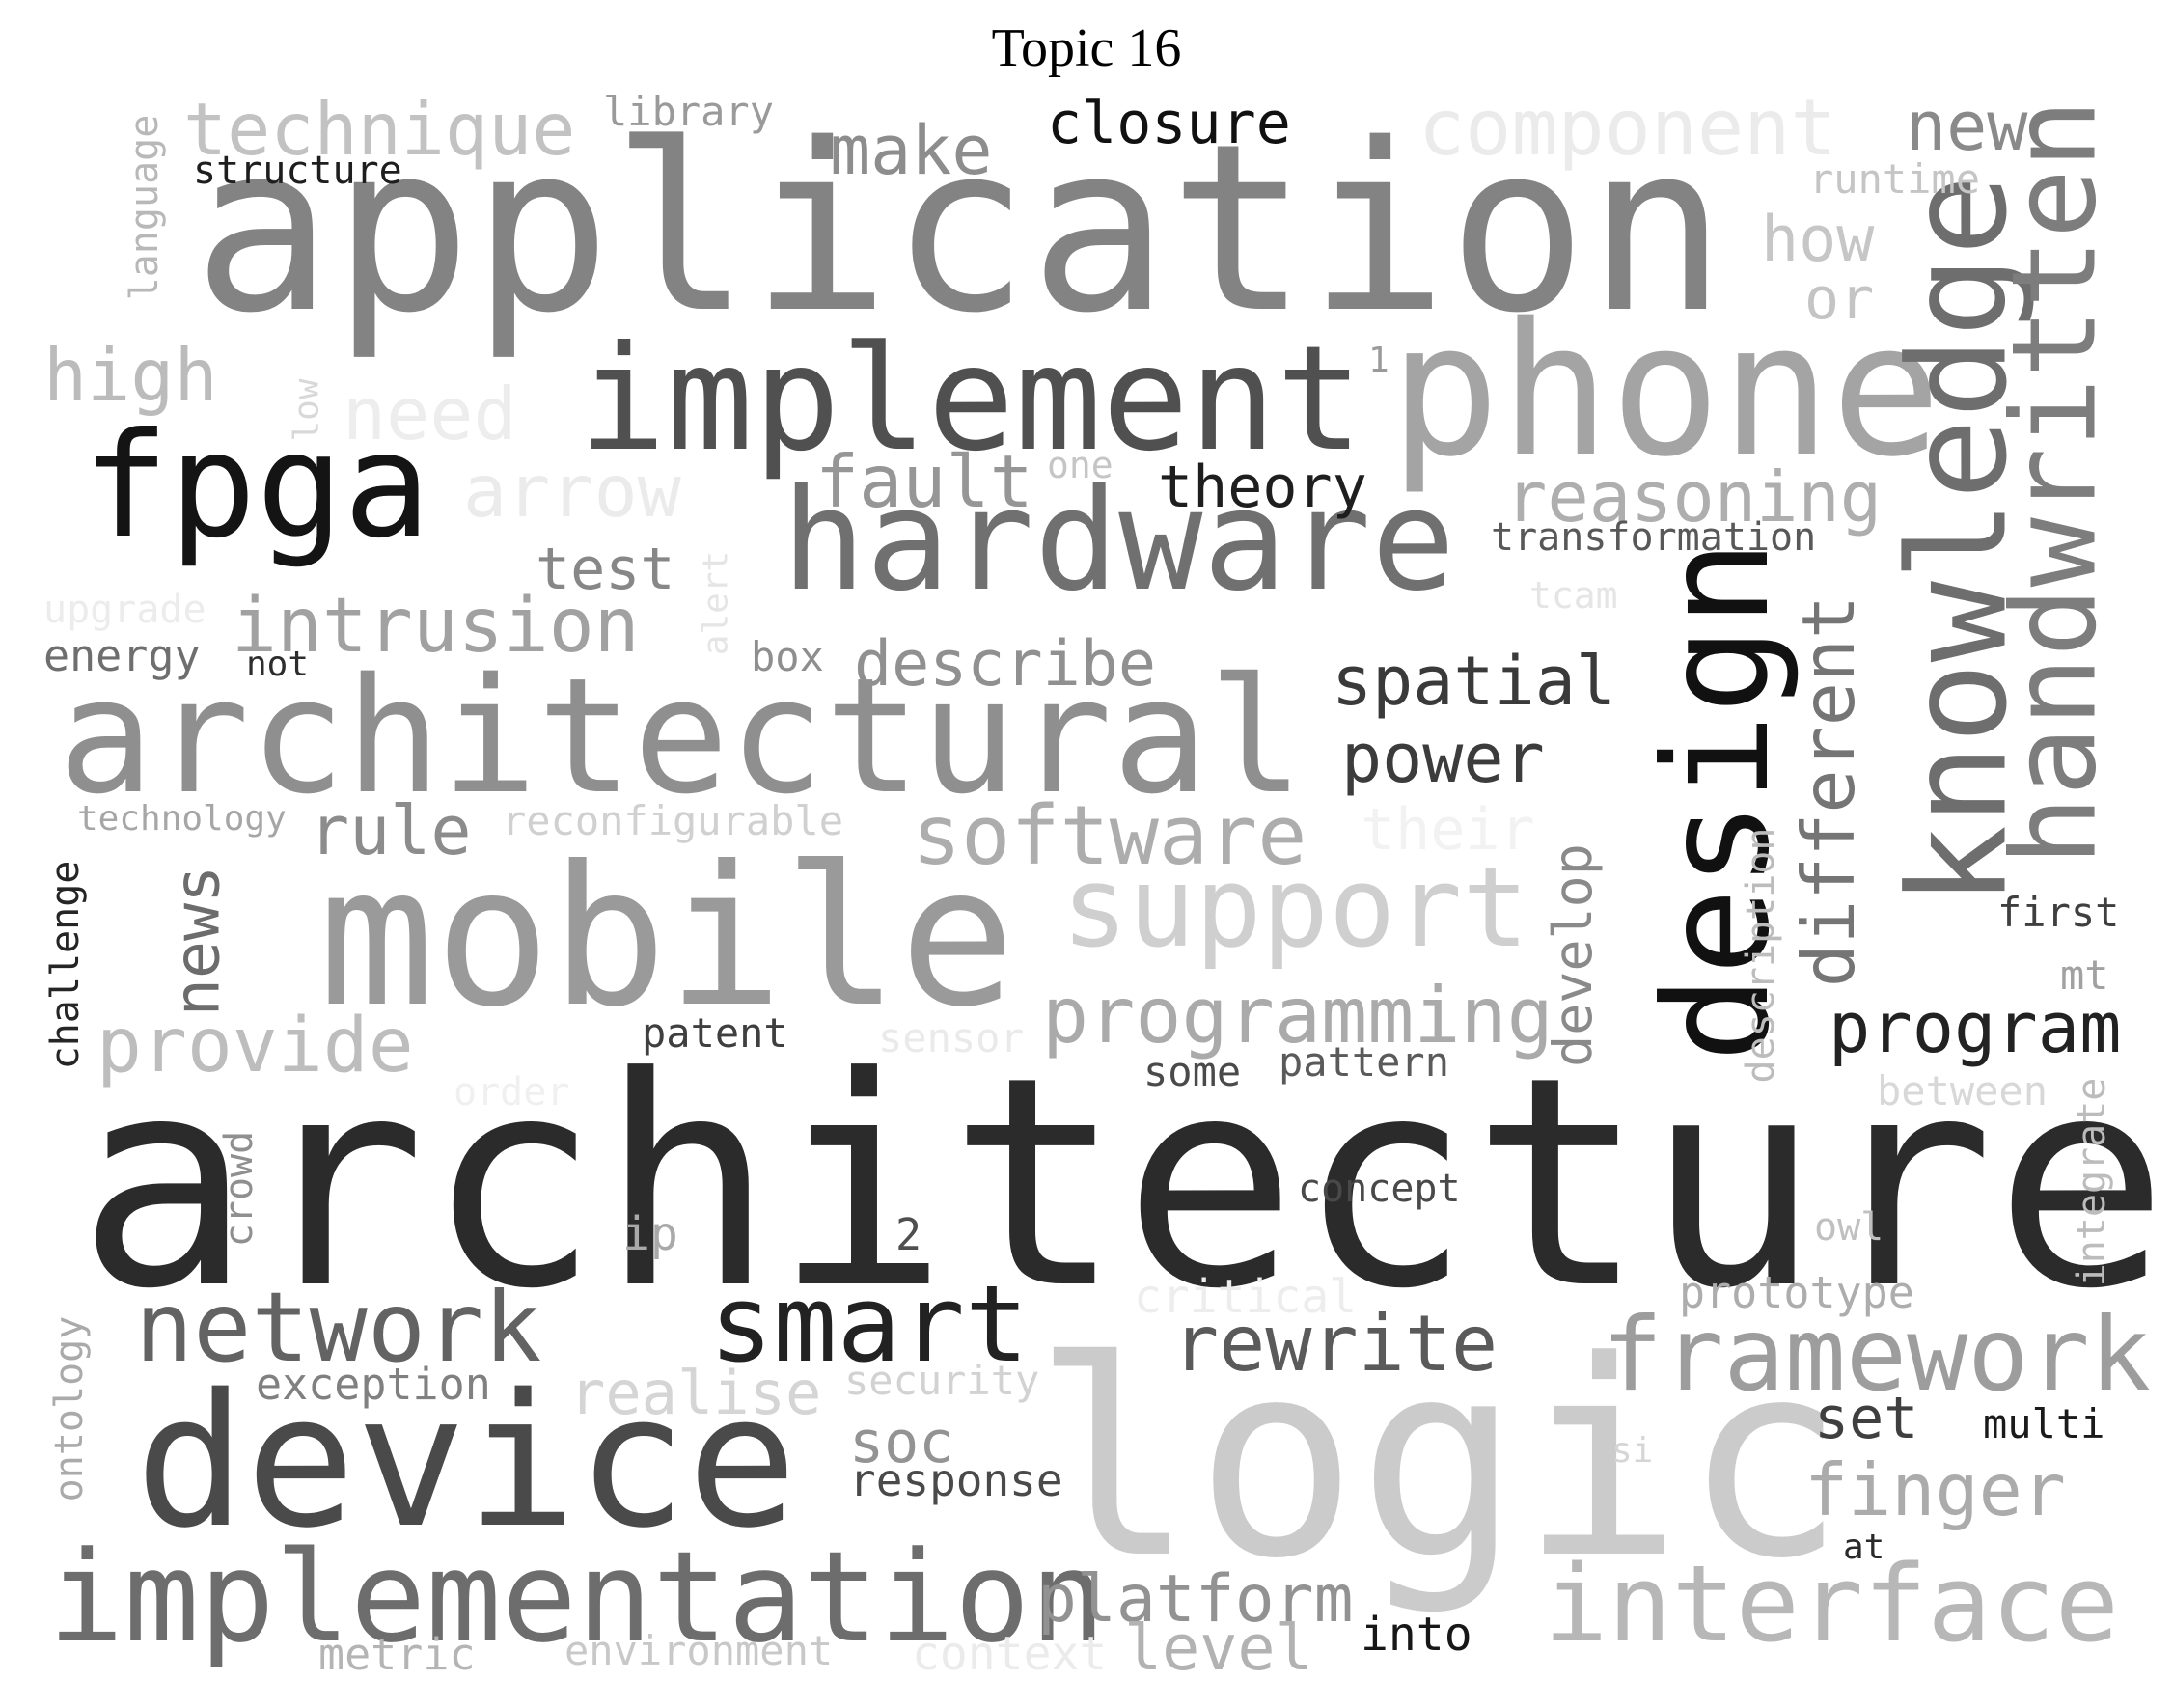 The height and width of the screenshot is (1708, 2173). I want to click on word-transformation: transformation, so click(1653, 537).